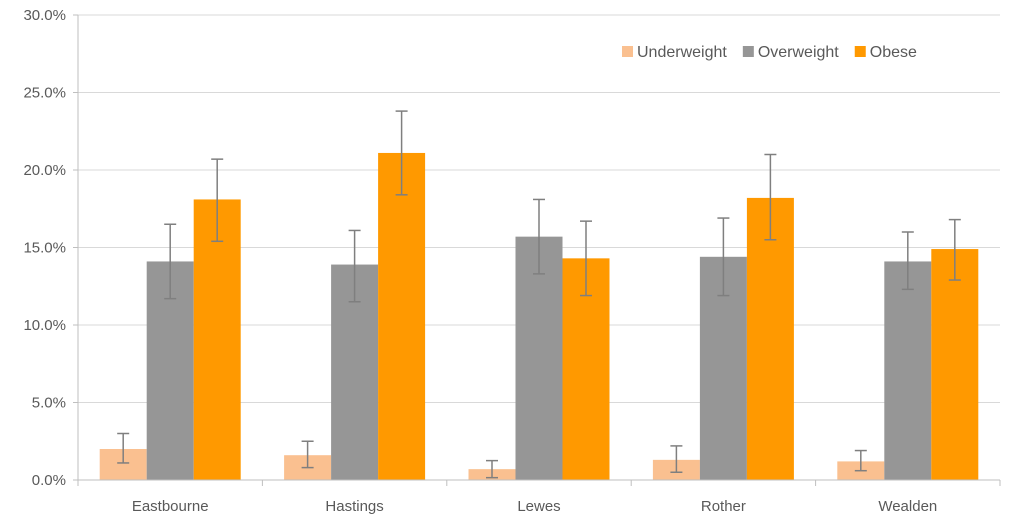 The image size is (1011, 519). Describe the element at coordinates (402, 316) in the screenshot. I see `bar-obese-hastings` at that location.